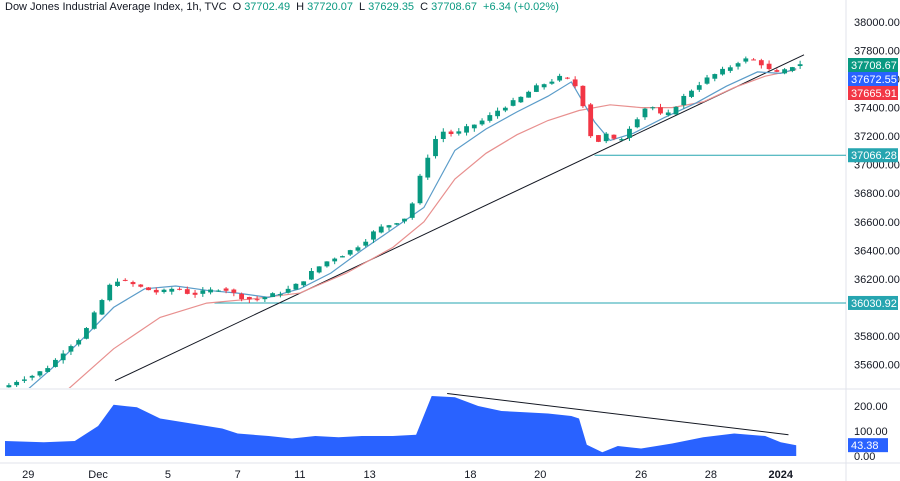 The height and width of the screenshot is (481, 900). What do you see at coordinates (877, 166) in the screenshot?
I see `price-tick-label: 37000.00` at bounding box center [877, 166].